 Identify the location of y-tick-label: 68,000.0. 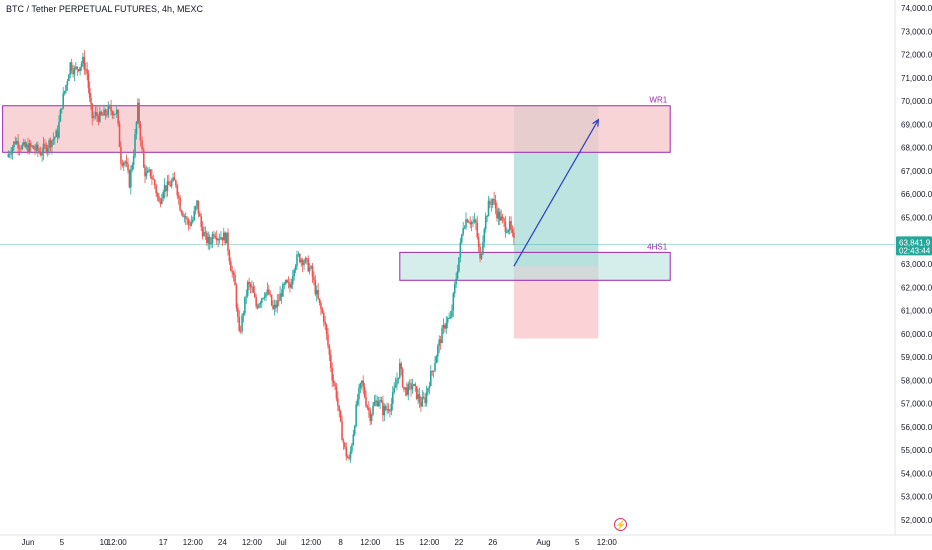
(916, 148).